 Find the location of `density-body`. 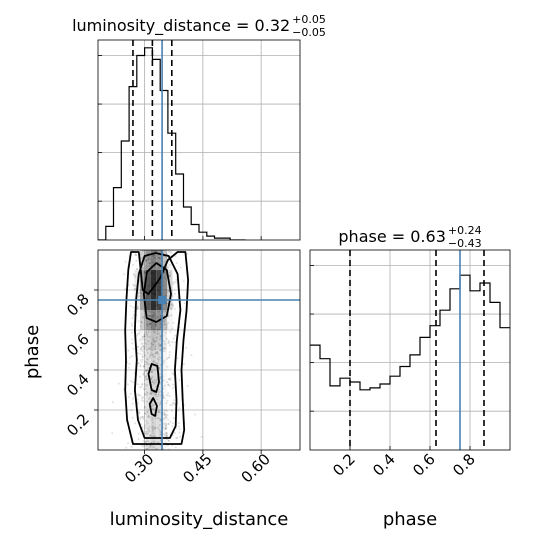

density-body is located at coordinates (199, 350).